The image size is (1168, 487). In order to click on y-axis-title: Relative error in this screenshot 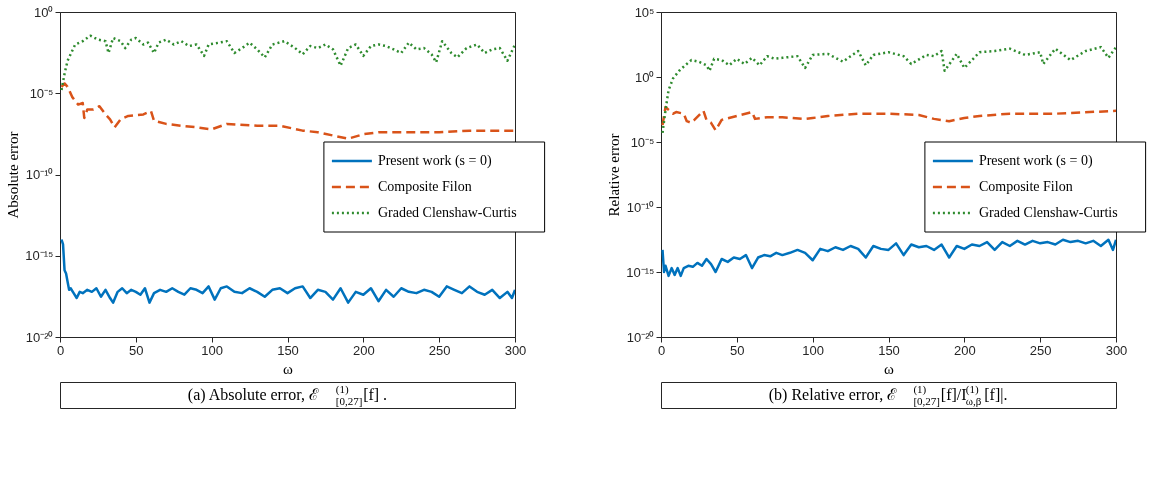, I will do `click(614, 175)`.